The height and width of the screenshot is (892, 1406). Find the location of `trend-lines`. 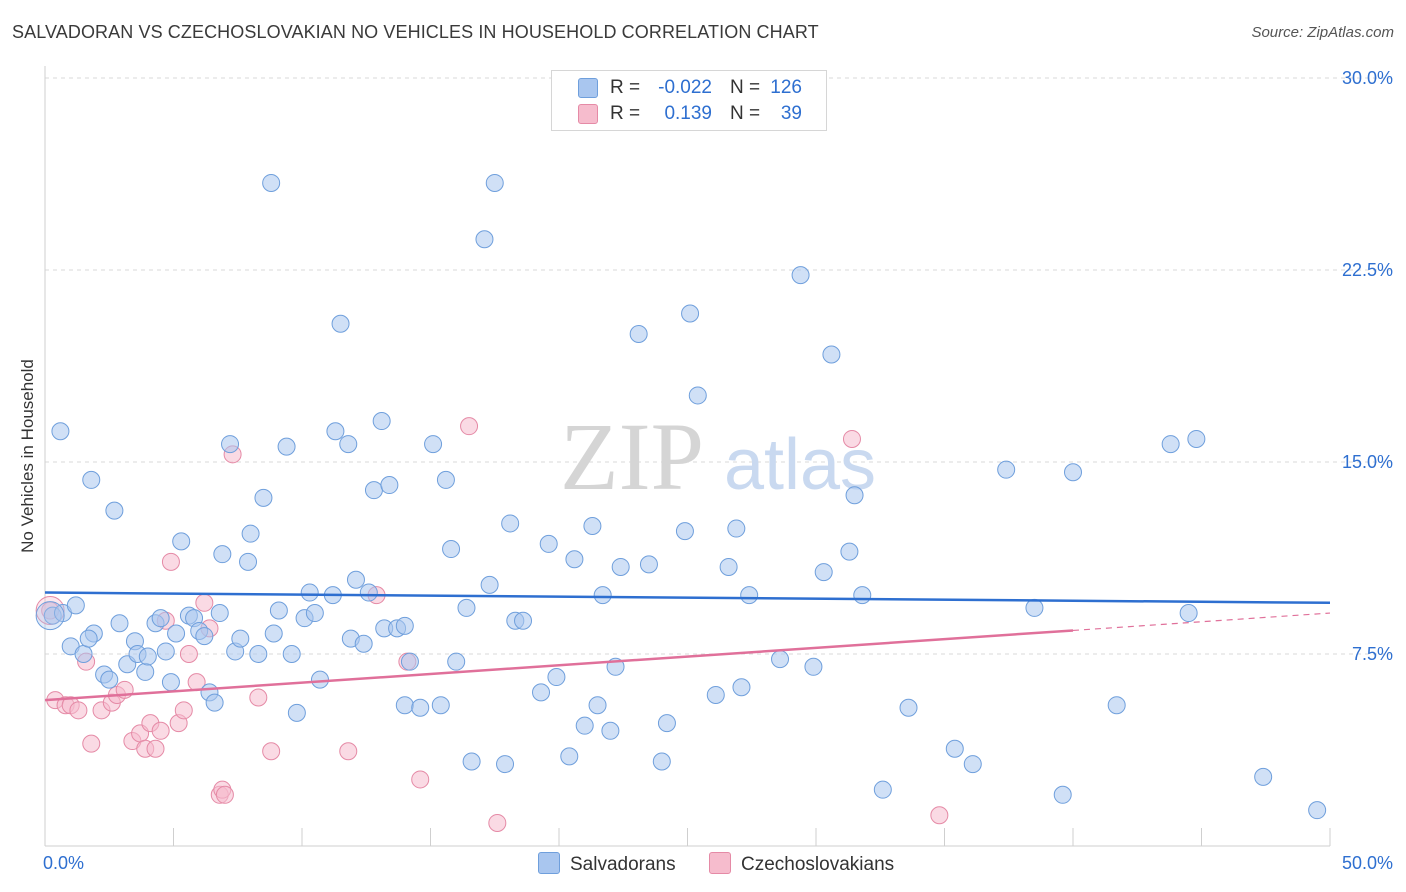

trend-lines is located at coordinates (687, 646).